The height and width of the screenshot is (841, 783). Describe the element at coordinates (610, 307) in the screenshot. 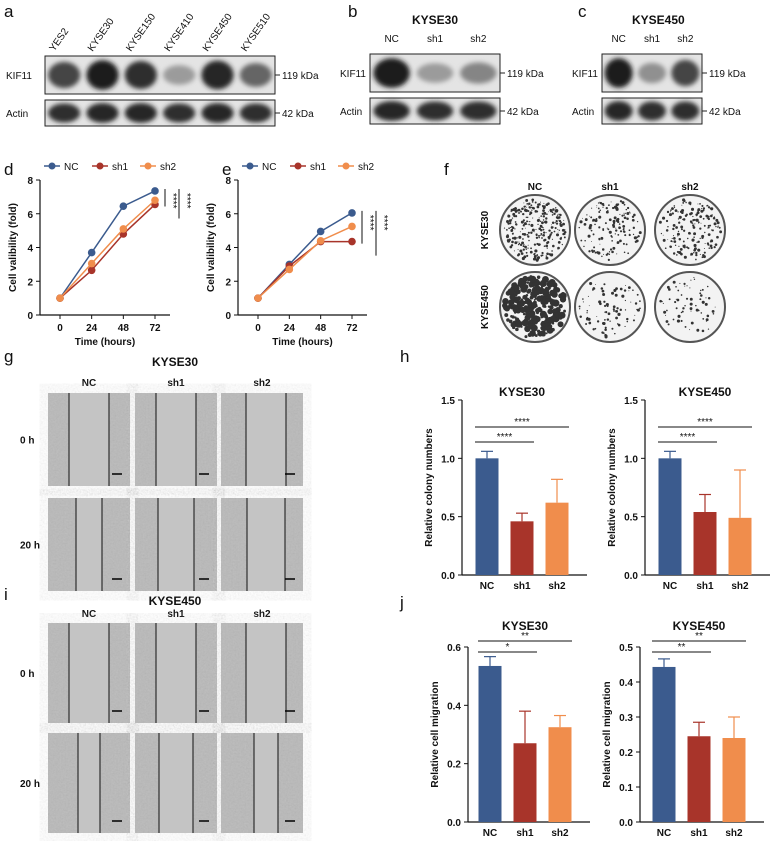

I see `culture-plate` at that location.